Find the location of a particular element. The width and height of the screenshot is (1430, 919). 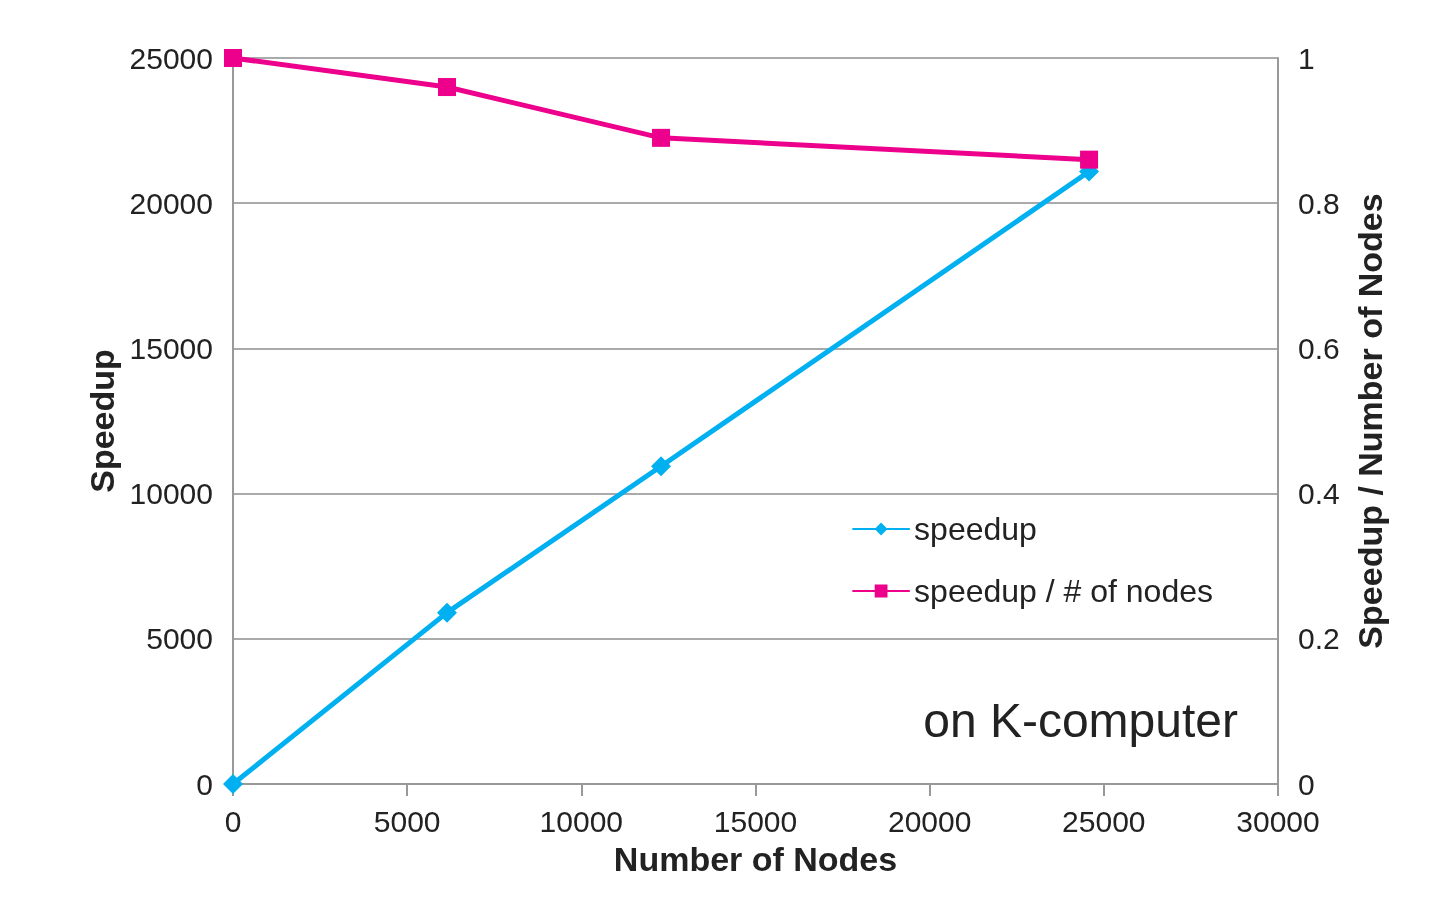

y2-tick-label: 0.2 is located at coordinates (1319, 639).